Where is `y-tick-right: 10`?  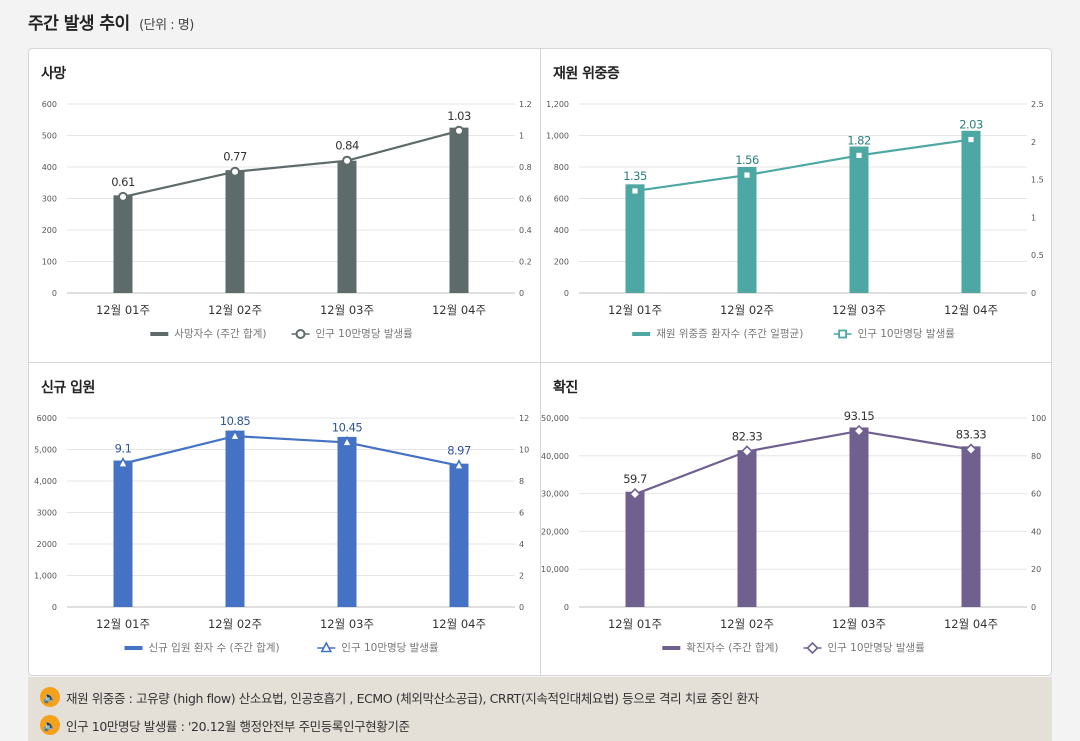 y-tick-right: 10 is located at coordinates (524, 450).